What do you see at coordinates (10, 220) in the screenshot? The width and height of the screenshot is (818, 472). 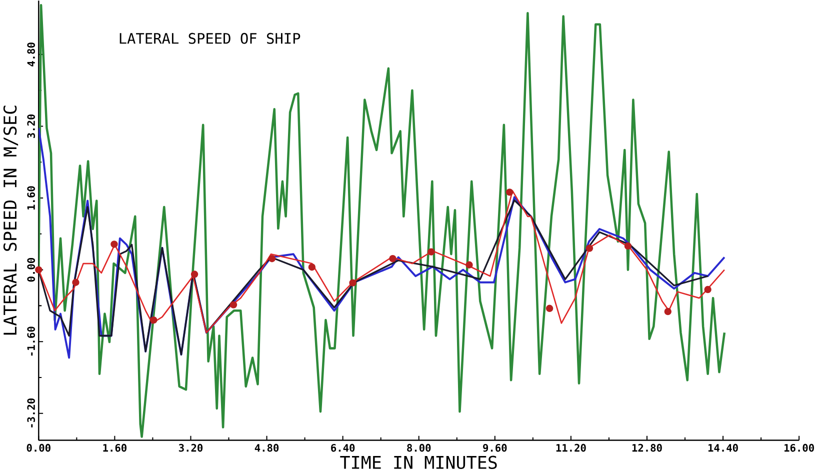 I see `y-axis-title: LATERAL SPEED IN M/SEC` at bounding box center [10, 220].